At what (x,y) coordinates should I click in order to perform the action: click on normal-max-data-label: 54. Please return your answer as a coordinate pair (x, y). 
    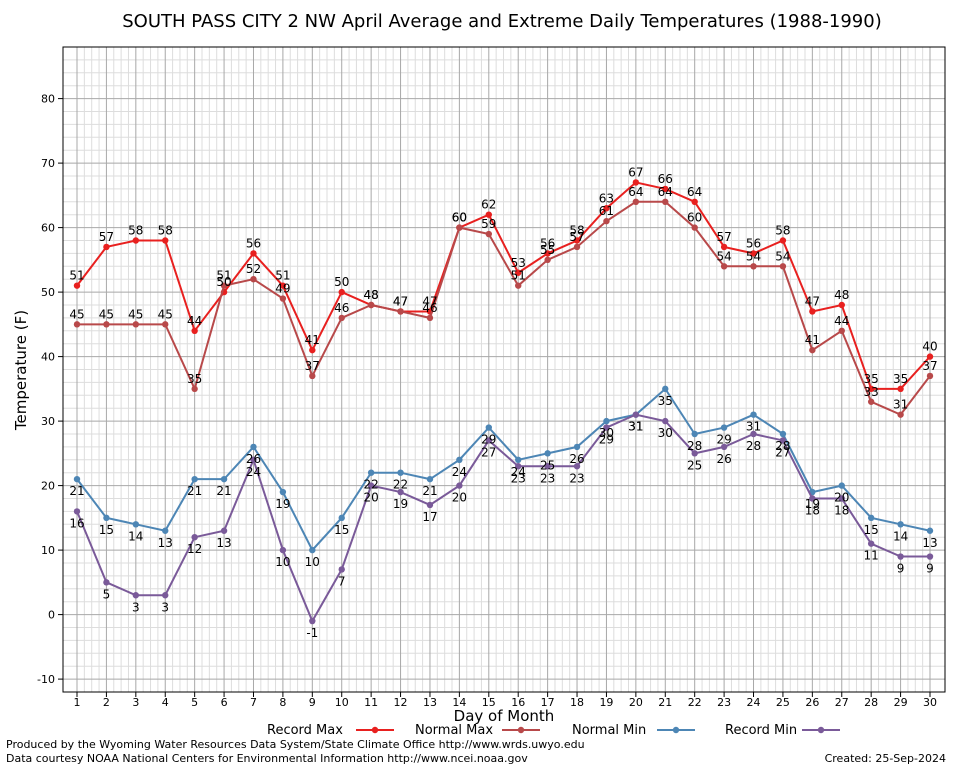
    Looking at the image, I should click on (753, 256).